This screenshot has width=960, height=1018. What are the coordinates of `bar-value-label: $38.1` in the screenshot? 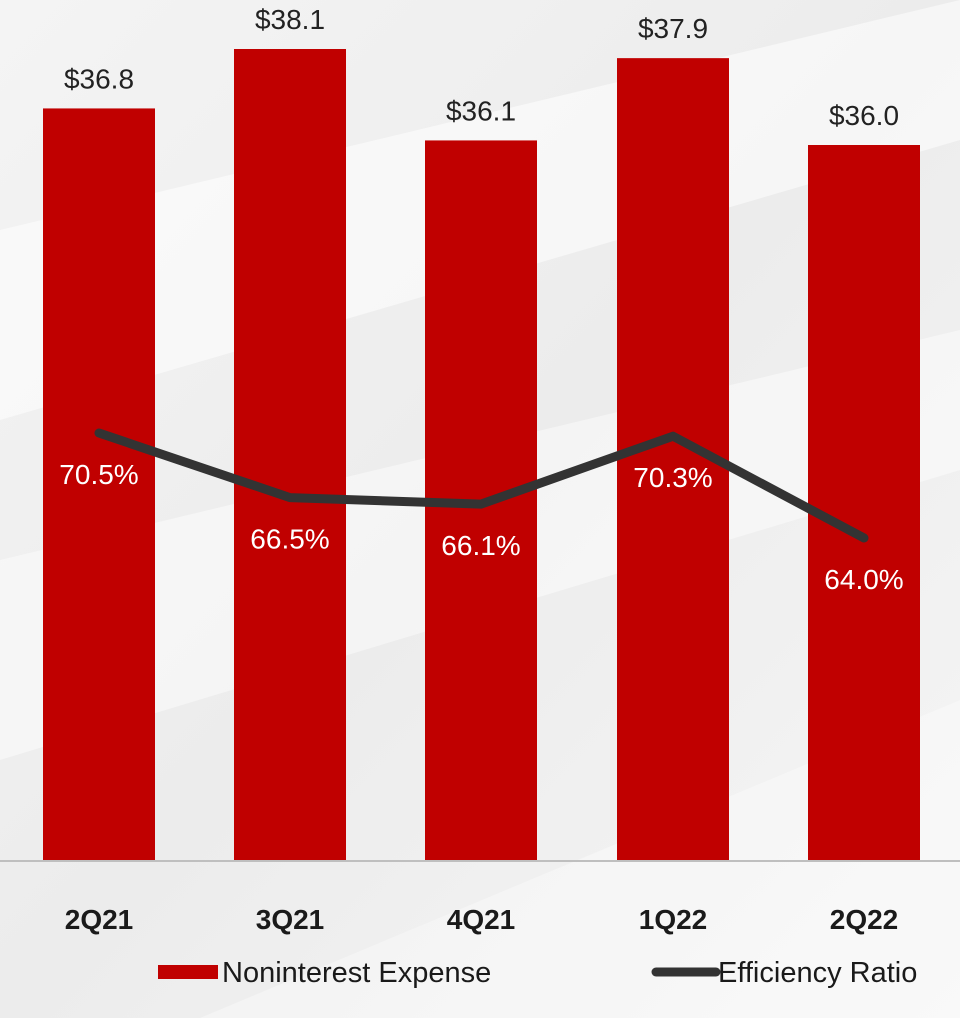 It's located at (290, 19).